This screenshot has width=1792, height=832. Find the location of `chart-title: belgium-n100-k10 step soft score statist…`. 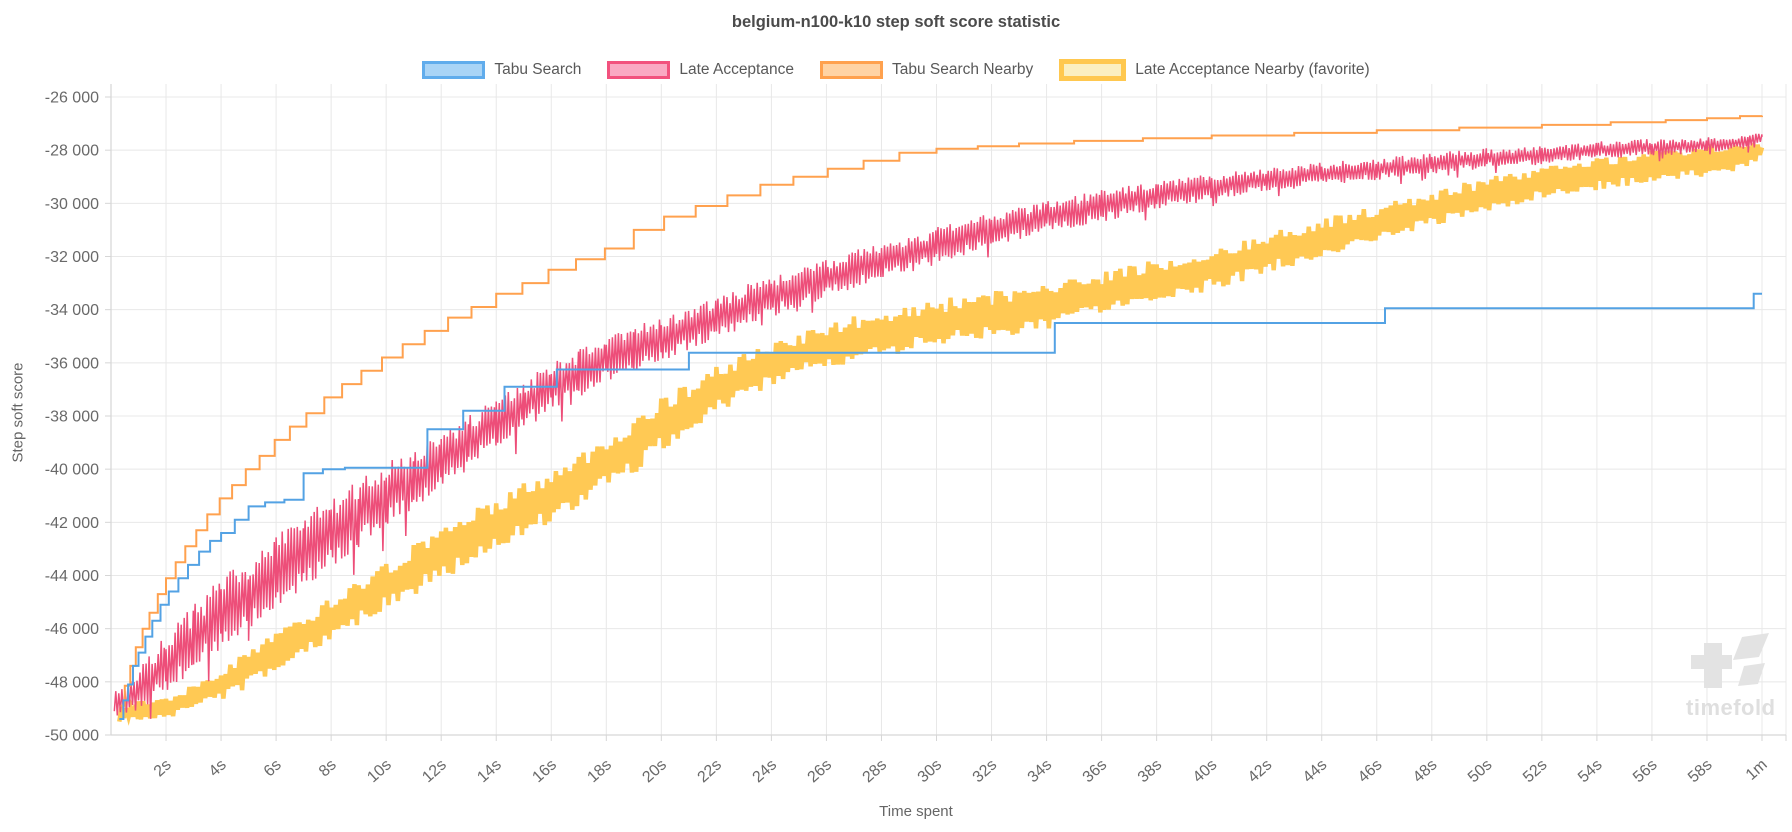

chart-title: belgium-n100-k10 step soft score statist… is located at coordinates (896, 22).